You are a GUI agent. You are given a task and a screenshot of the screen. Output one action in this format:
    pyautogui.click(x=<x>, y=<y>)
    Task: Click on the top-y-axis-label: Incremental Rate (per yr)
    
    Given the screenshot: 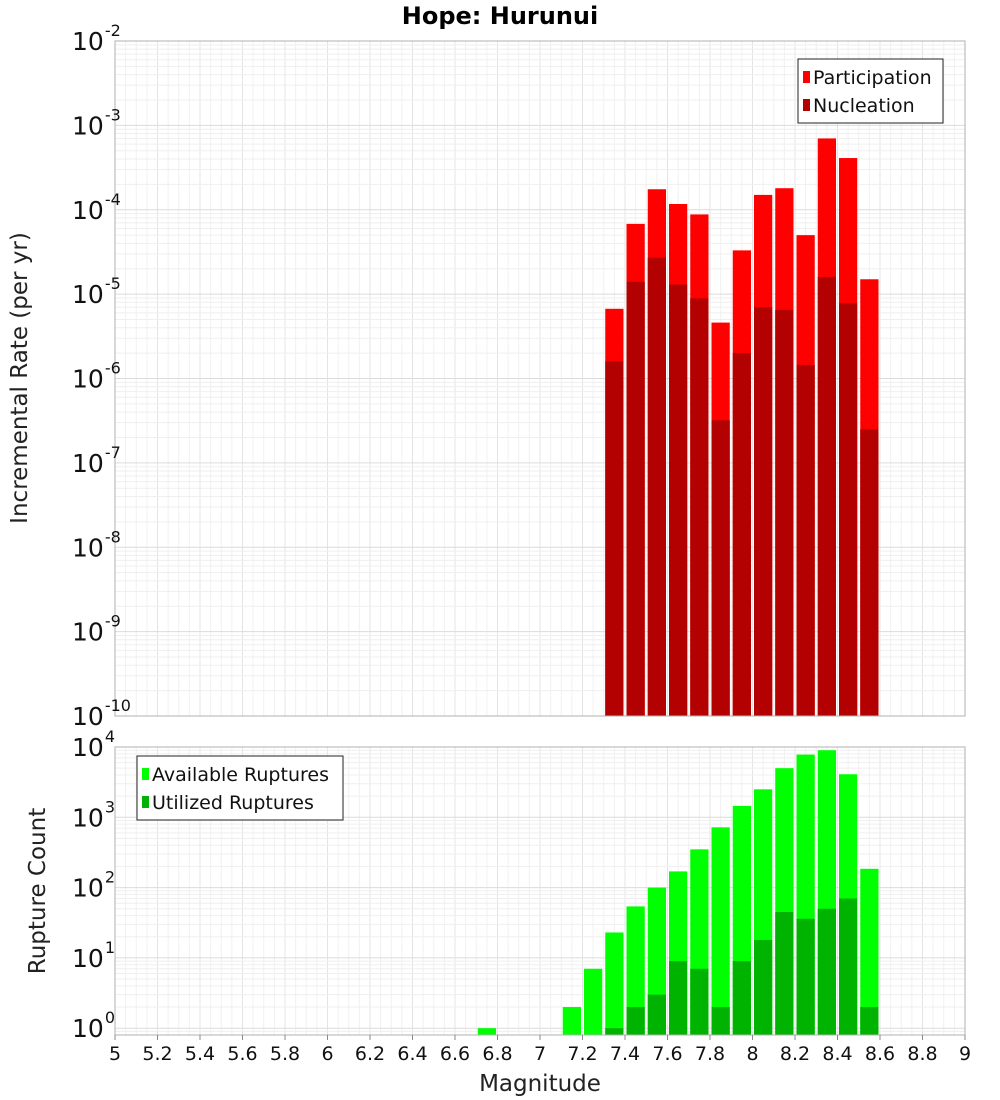 What is the action you would take?
    pyautogui.click(x=20, y=378)
    